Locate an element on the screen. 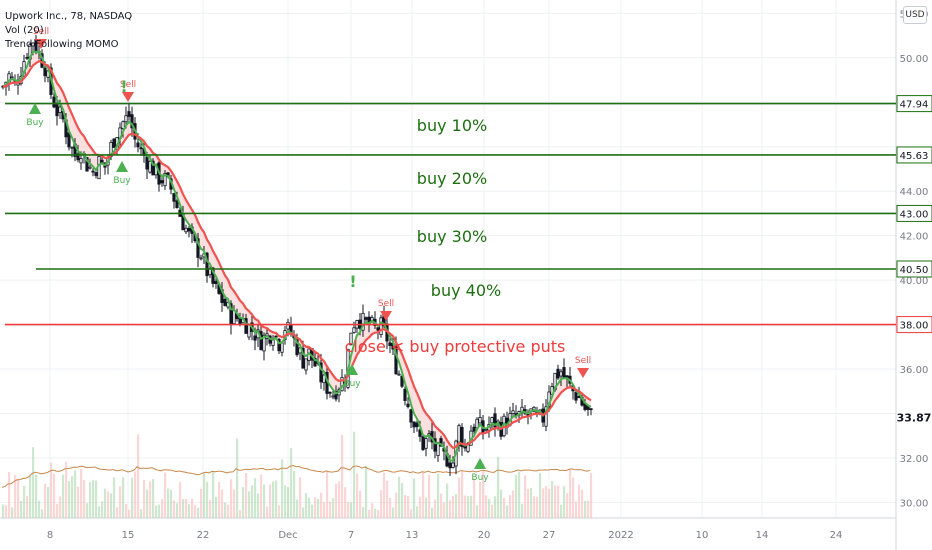 The width and height of the screenshot is (932, 550). symbol-title: Upwork Inc., 78, NASDAQ is located at coordinates (69, 16).